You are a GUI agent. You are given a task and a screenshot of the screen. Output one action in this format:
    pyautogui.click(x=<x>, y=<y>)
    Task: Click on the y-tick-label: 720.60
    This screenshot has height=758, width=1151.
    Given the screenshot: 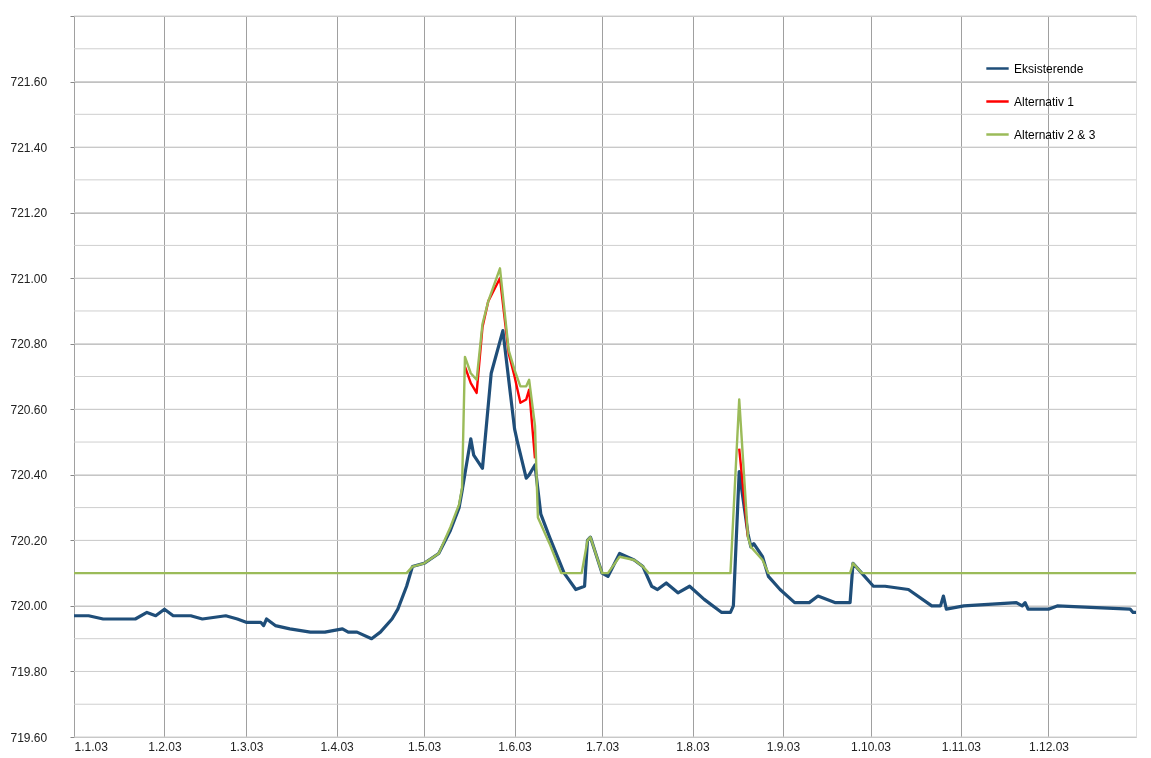 What is the action you would take?
    pyautogui.click(x=29, y=409)
    